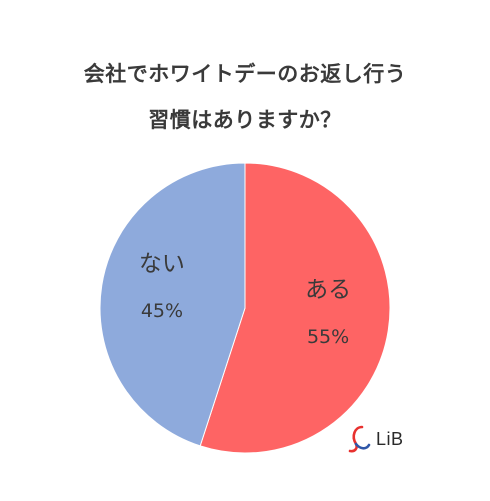 This screenshot has width=490, height=501. Describe the element at coordinates (245, 74) in the screenshot. I see `chart-title-line-1: 会社でホワイトデーのお返し行う` at that location.